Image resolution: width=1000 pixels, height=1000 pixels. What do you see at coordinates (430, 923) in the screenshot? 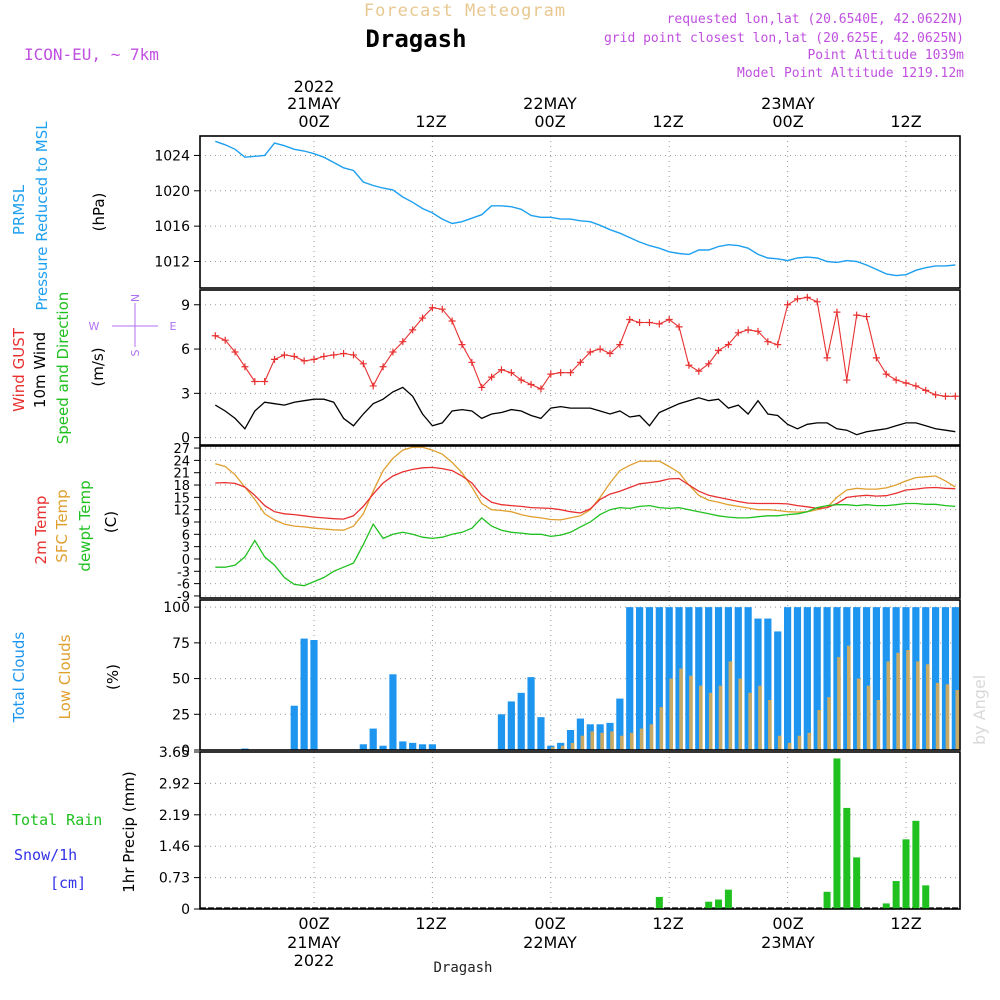
I see `bottom-hour-label-2: 12Z` at bounding box center [430, 923].